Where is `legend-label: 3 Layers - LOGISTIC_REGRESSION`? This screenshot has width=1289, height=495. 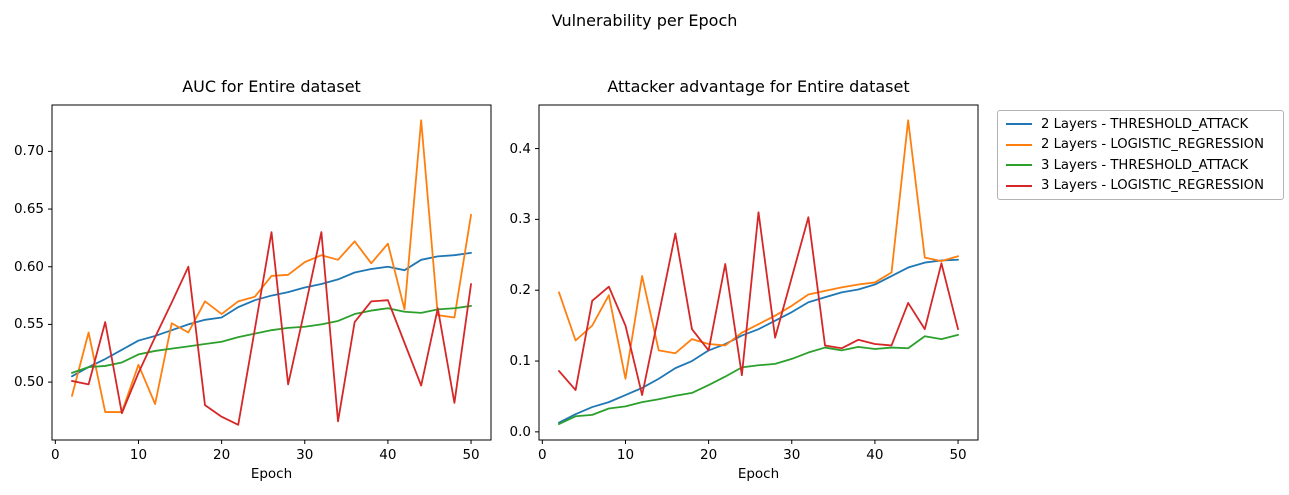 legend-label: 3 Layers - LOGISTIC_REGRESSION is located at coordinates (1152, 186).